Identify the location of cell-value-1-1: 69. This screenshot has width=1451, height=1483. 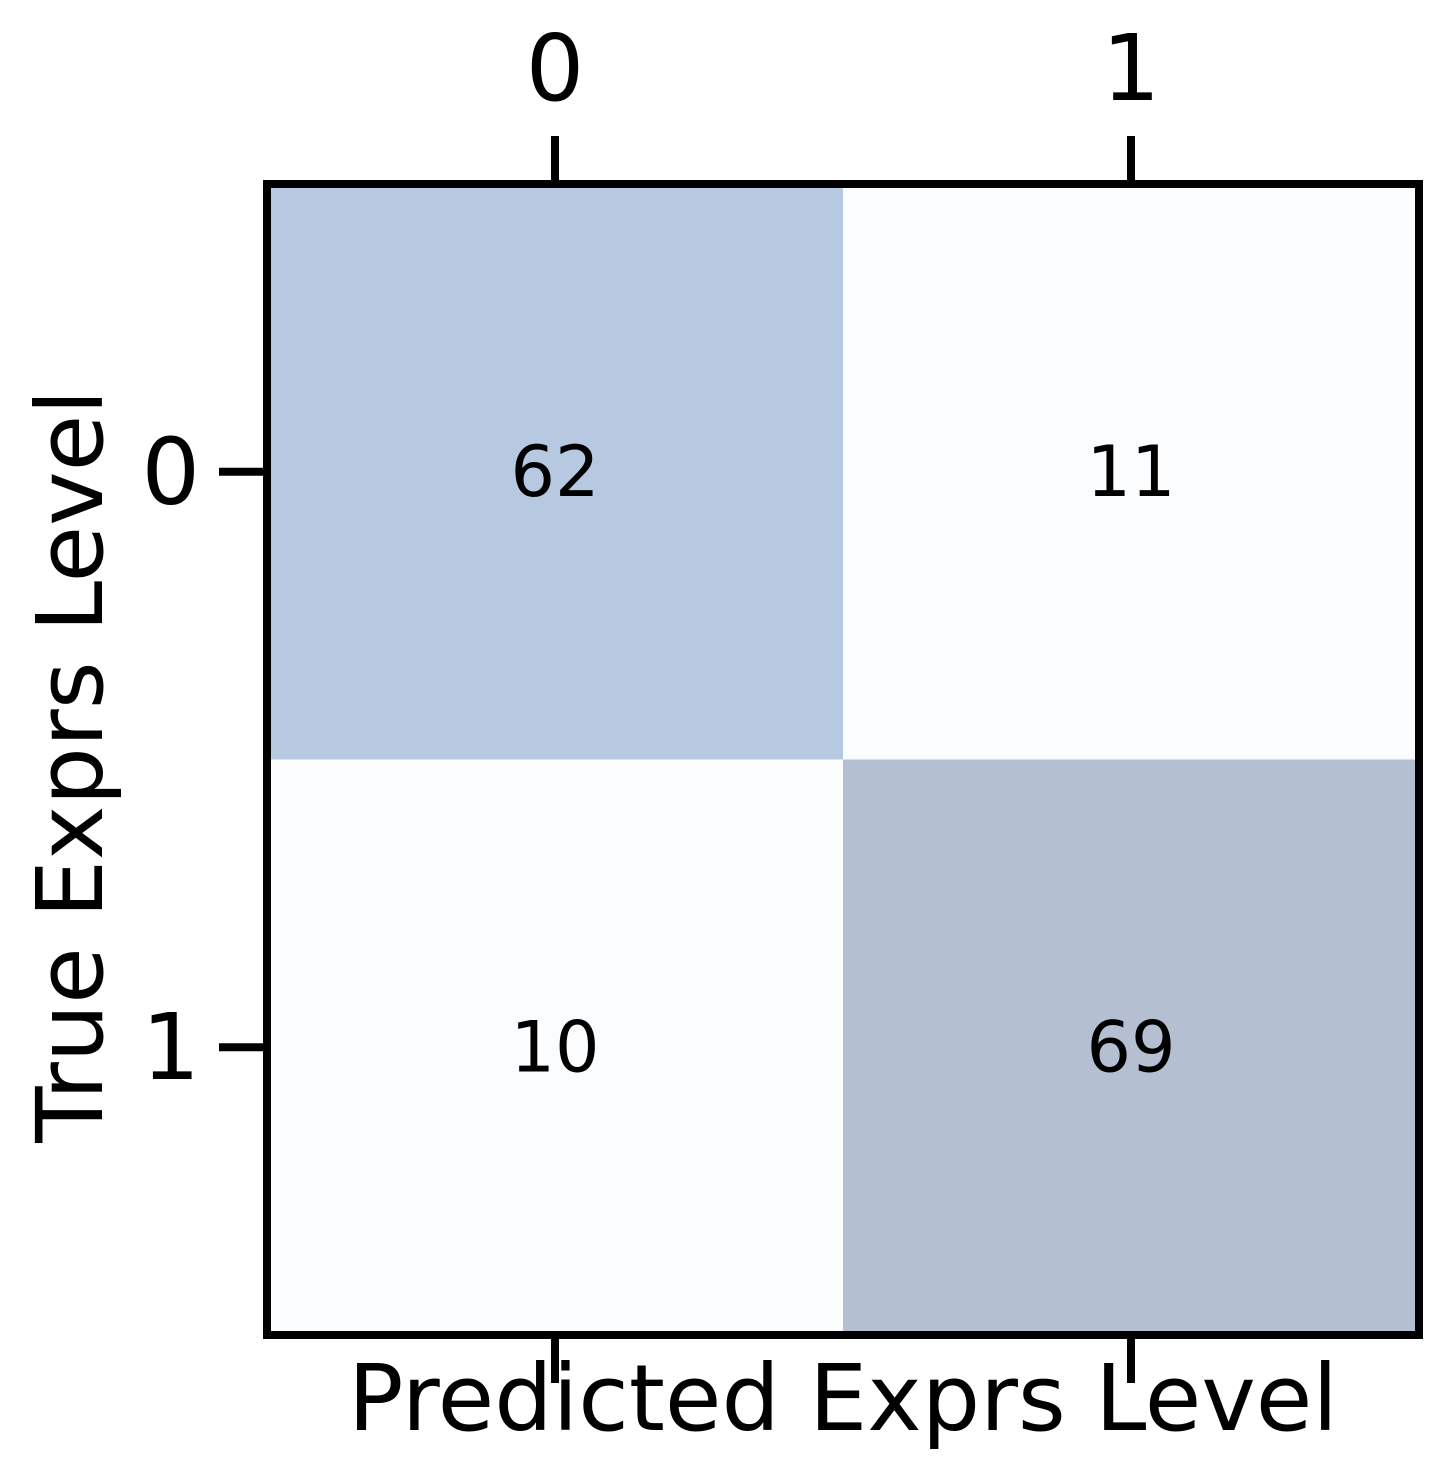
(1130, 1047).